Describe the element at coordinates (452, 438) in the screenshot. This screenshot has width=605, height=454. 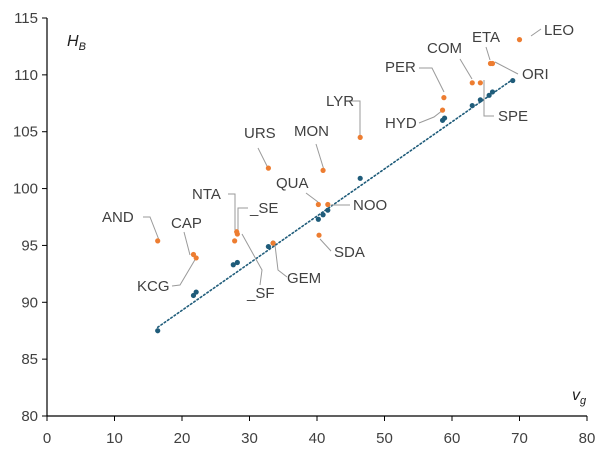
I see `x-tick-label: 60` at that location.